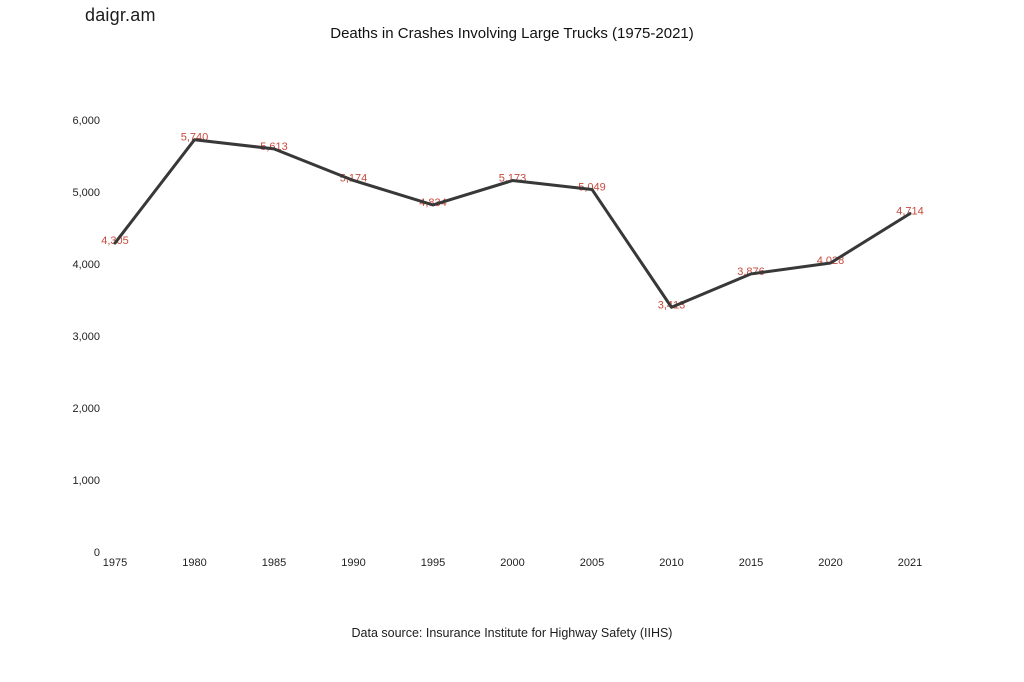 Image resolution: width=1024 pixels, height=682 pixels. What do you see at coordinates (86, 193) in the screenshot?
I see `y-axis-tick-label: 5,000` at bounding box center [86, 193].